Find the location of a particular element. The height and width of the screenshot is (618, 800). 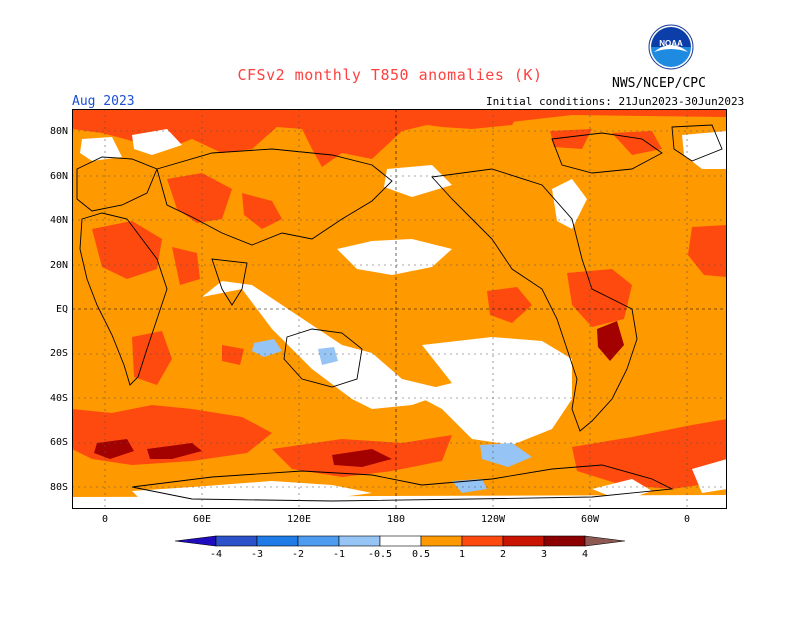

lat-label-40n: 40N is located at coordinates (58, 220).